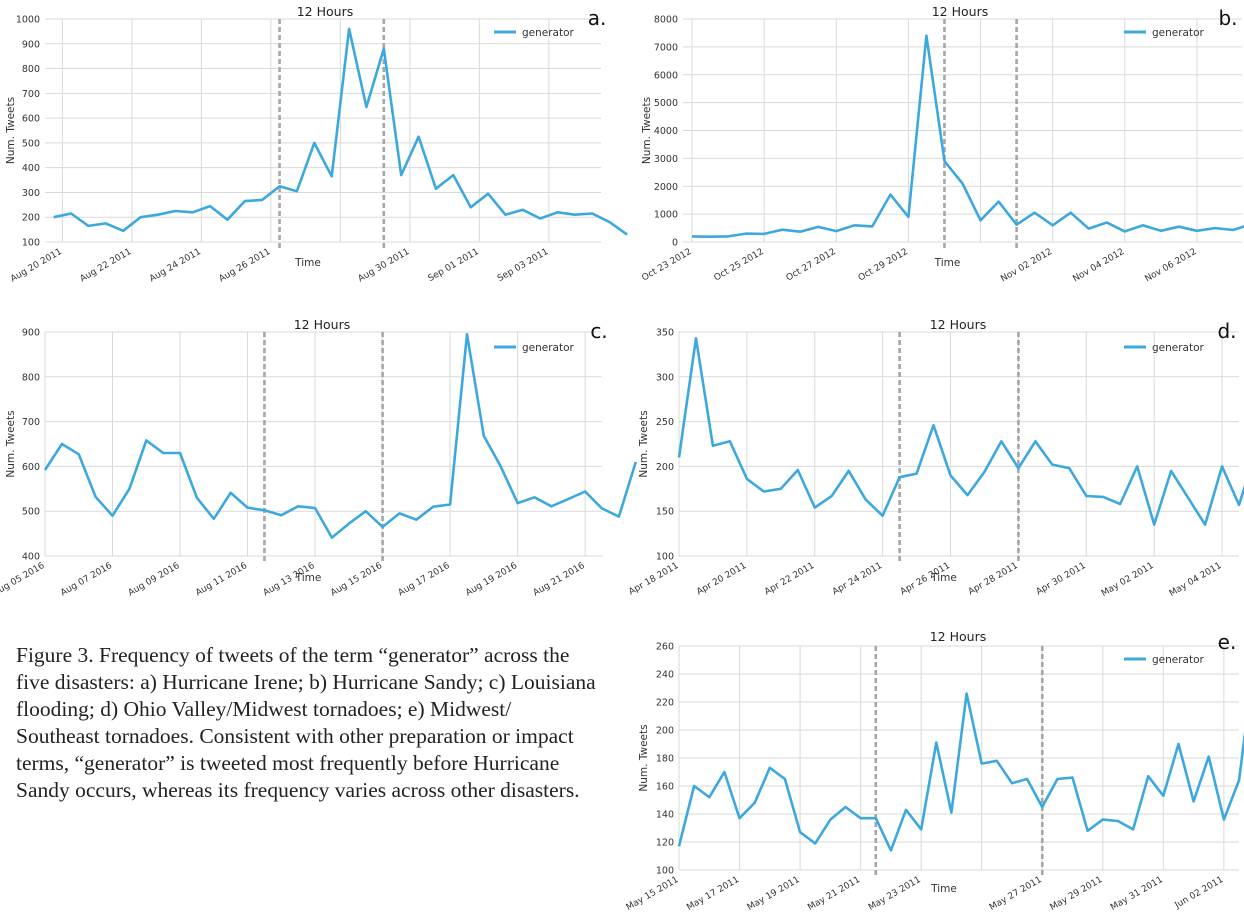 Image resolution: width=1244 pixels, height=913 pixels. What do you see at coordinates (666, 20) in the screenshot?
I see `y-tick-label: 8000` at bounding box center [666, 20].